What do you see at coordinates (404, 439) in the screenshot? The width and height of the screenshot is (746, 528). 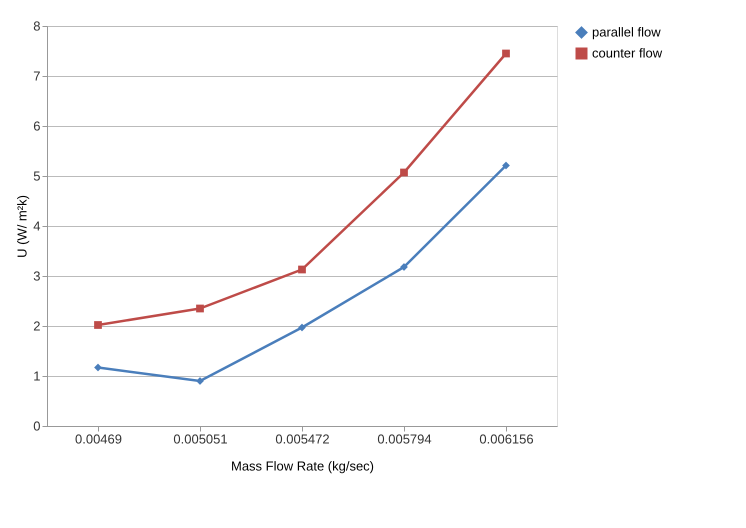 I see `x-tick-label: 0.005794` at bounding box center [404, 439].